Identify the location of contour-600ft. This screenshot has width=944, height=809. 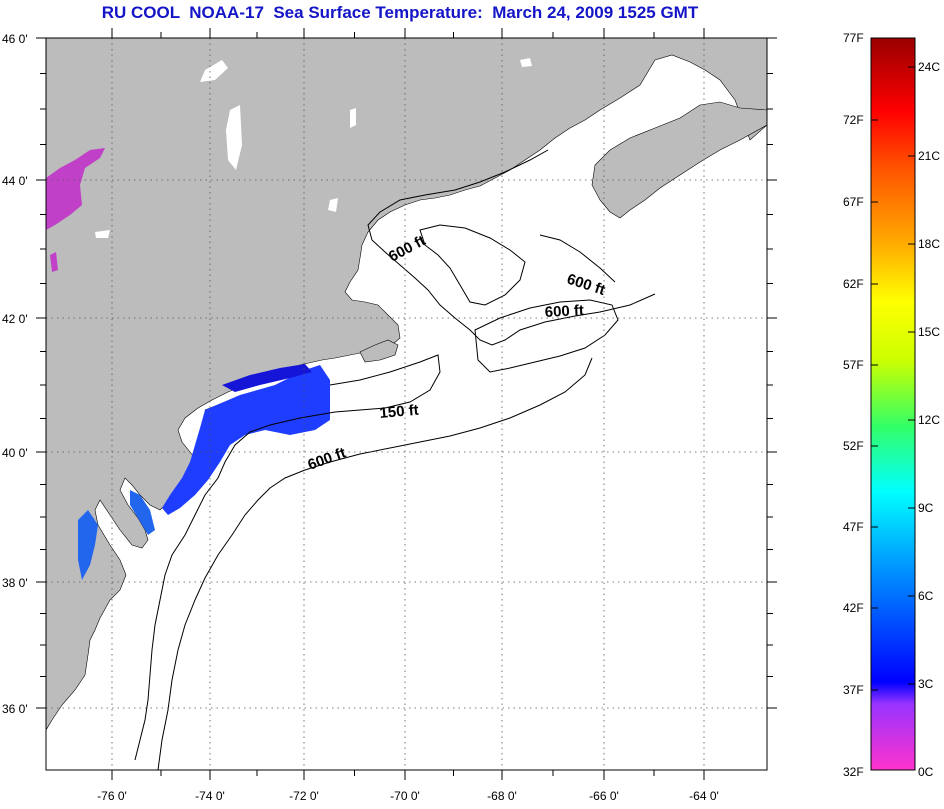
(511, 247).